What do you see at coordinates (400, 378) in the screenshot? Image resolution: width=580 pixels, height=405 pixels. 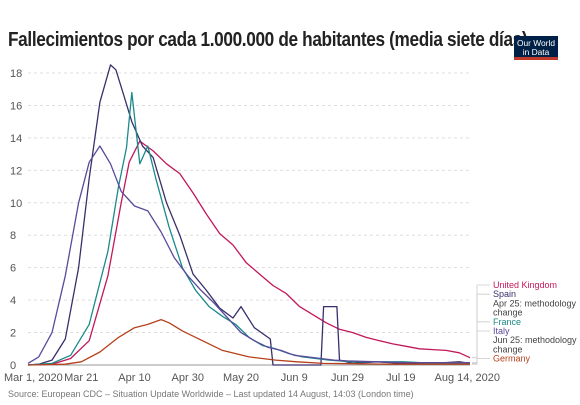 I see `x-tick-label: Jul 19` at bounding box center [400, 378].